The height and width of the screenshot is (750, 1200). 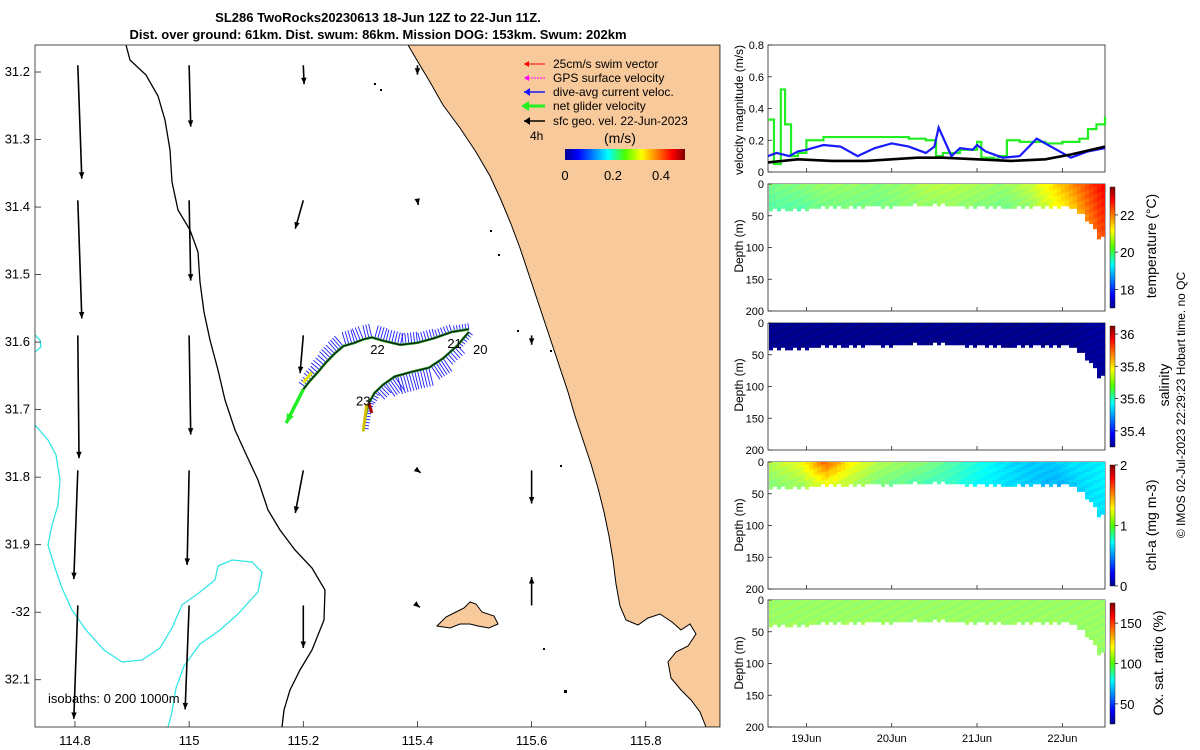 I want to click on current-vector-shaft, so click(x=190, y=385).